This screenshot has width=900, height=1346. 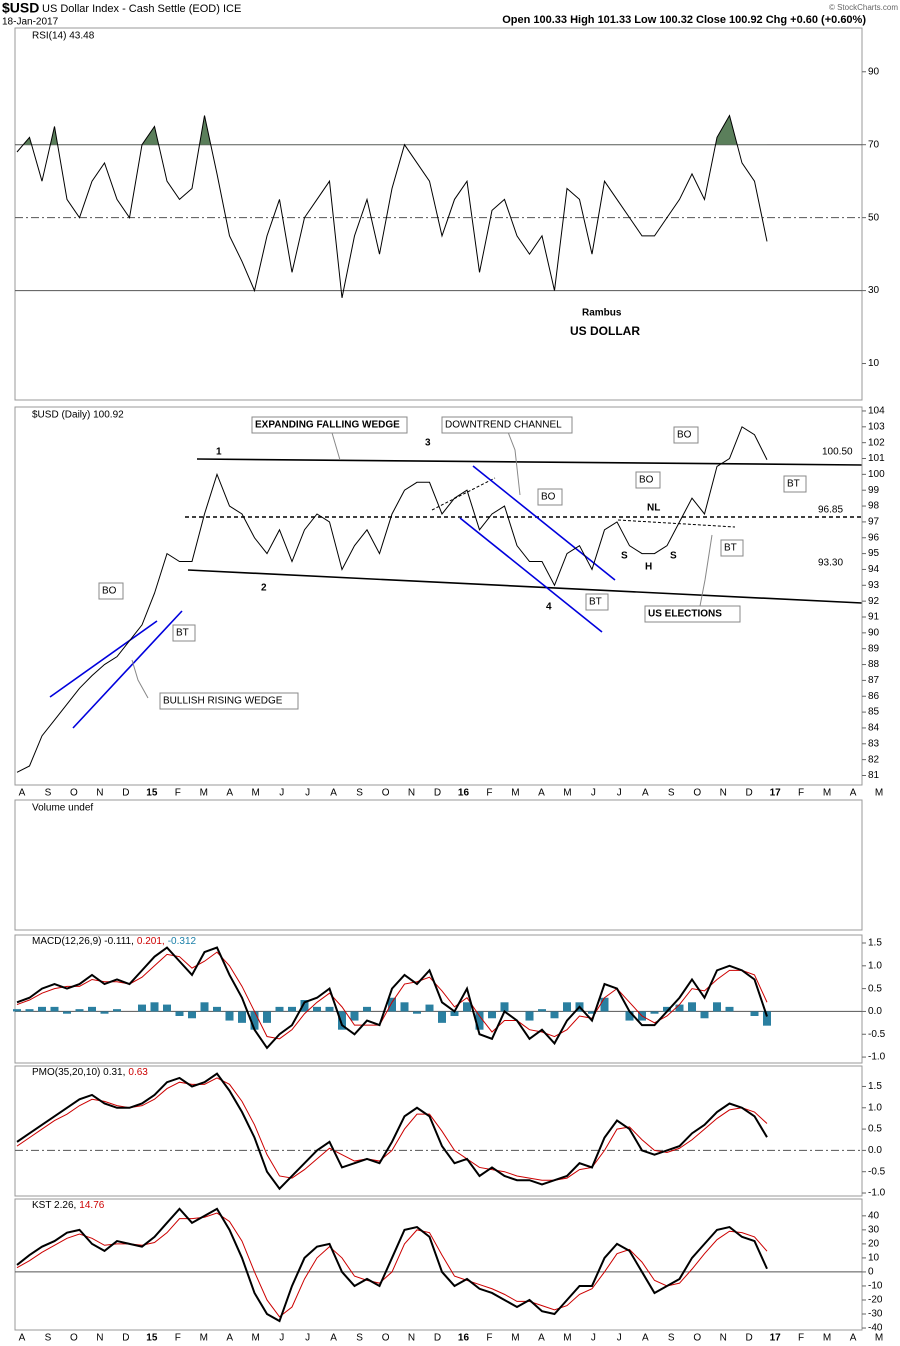 What do you see at coordinates (830, 510) in the screenshot?
I see `annotation: 96.85` at bounding box center [830, 510].